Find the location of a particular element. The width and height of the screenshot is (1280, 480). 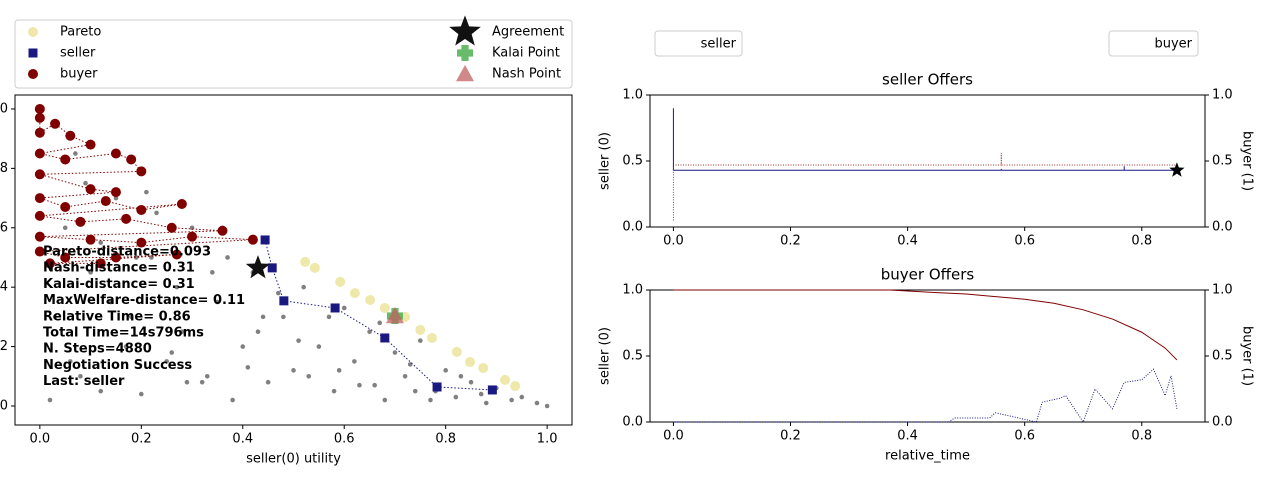

legend-label: Agreement is located at coordinates (528, 32).